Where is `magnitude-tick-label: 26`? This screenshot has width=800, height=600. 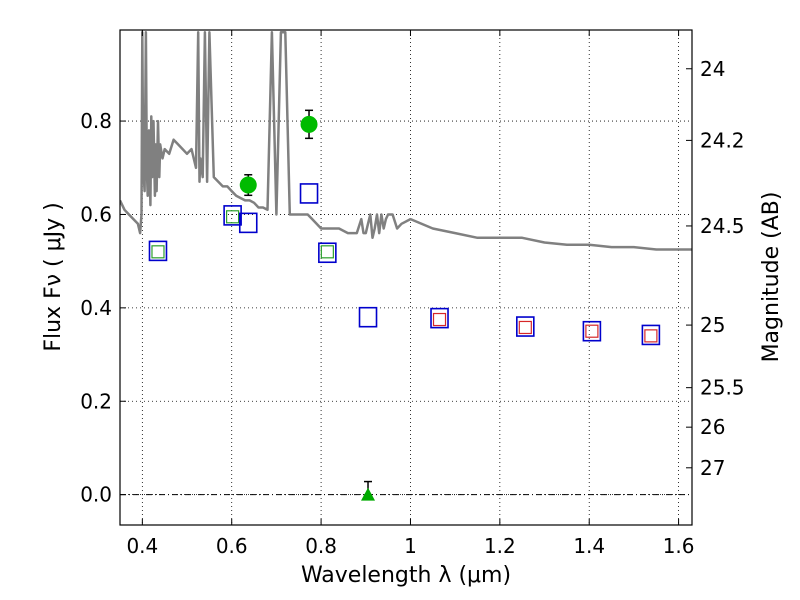
magnitude-tick-label: 26 is located at coordinates (712, 427).